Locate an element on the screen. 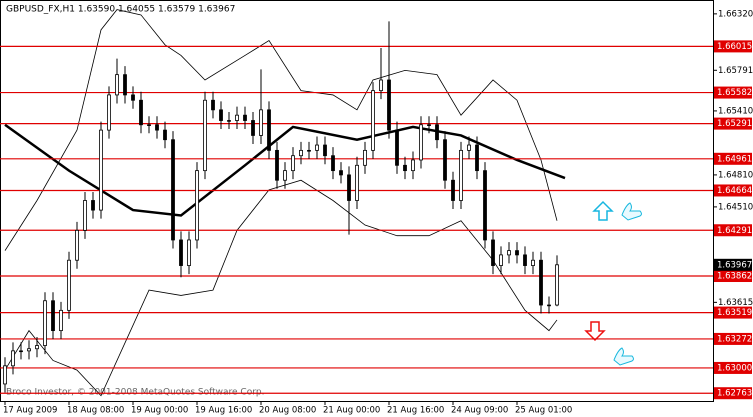  level-label: 1.64961 is located at coordinates (734, 159).